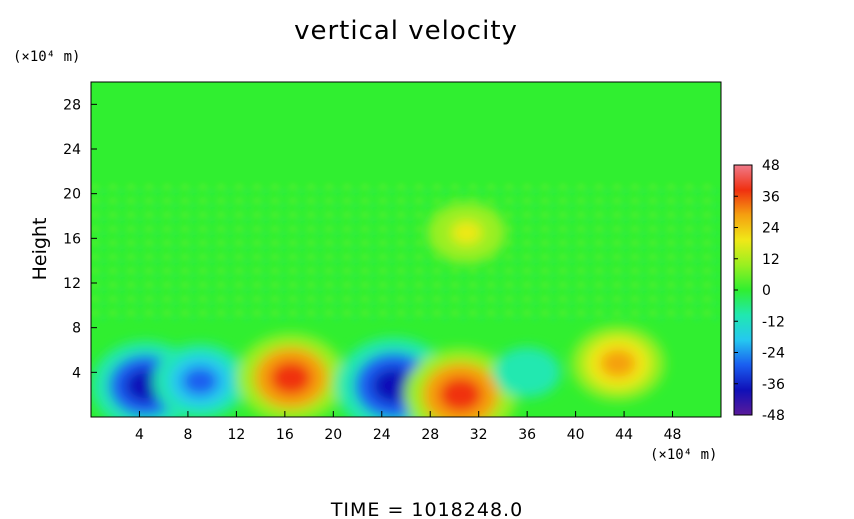 The image size is (854, 519). I want to click on colorbar-tick-label: 0, so click(766, 291).